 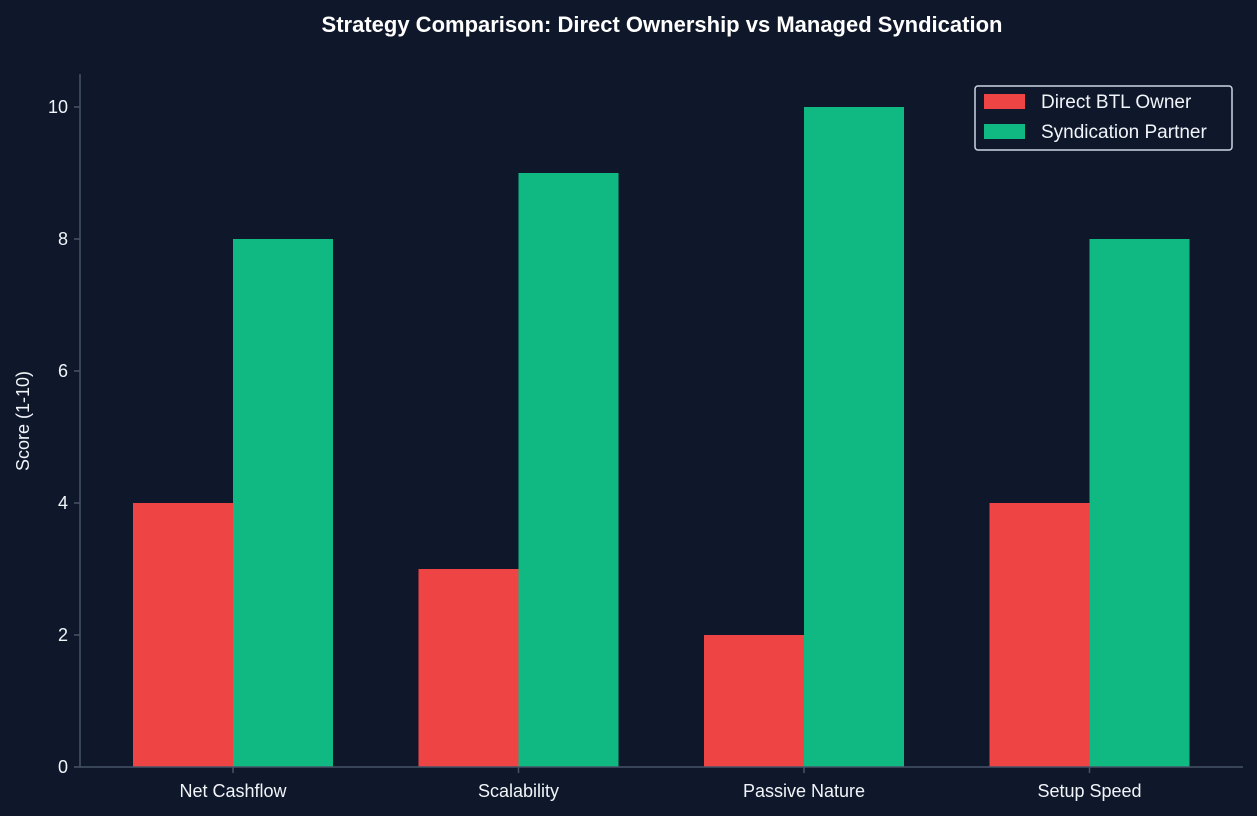 I want to click on bar-syndication-partner-net-cashflow, so click(x=283, y=503).